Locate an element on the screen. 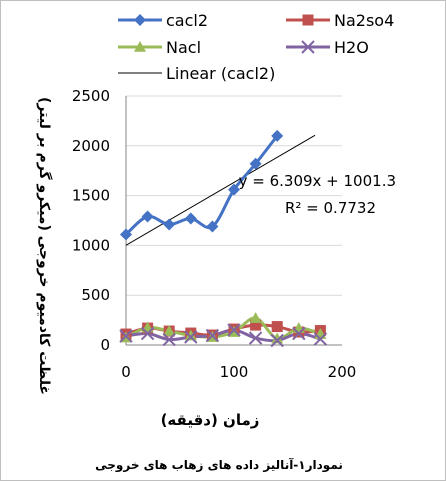  series-line-nacl is located at coordinates (223, 328).